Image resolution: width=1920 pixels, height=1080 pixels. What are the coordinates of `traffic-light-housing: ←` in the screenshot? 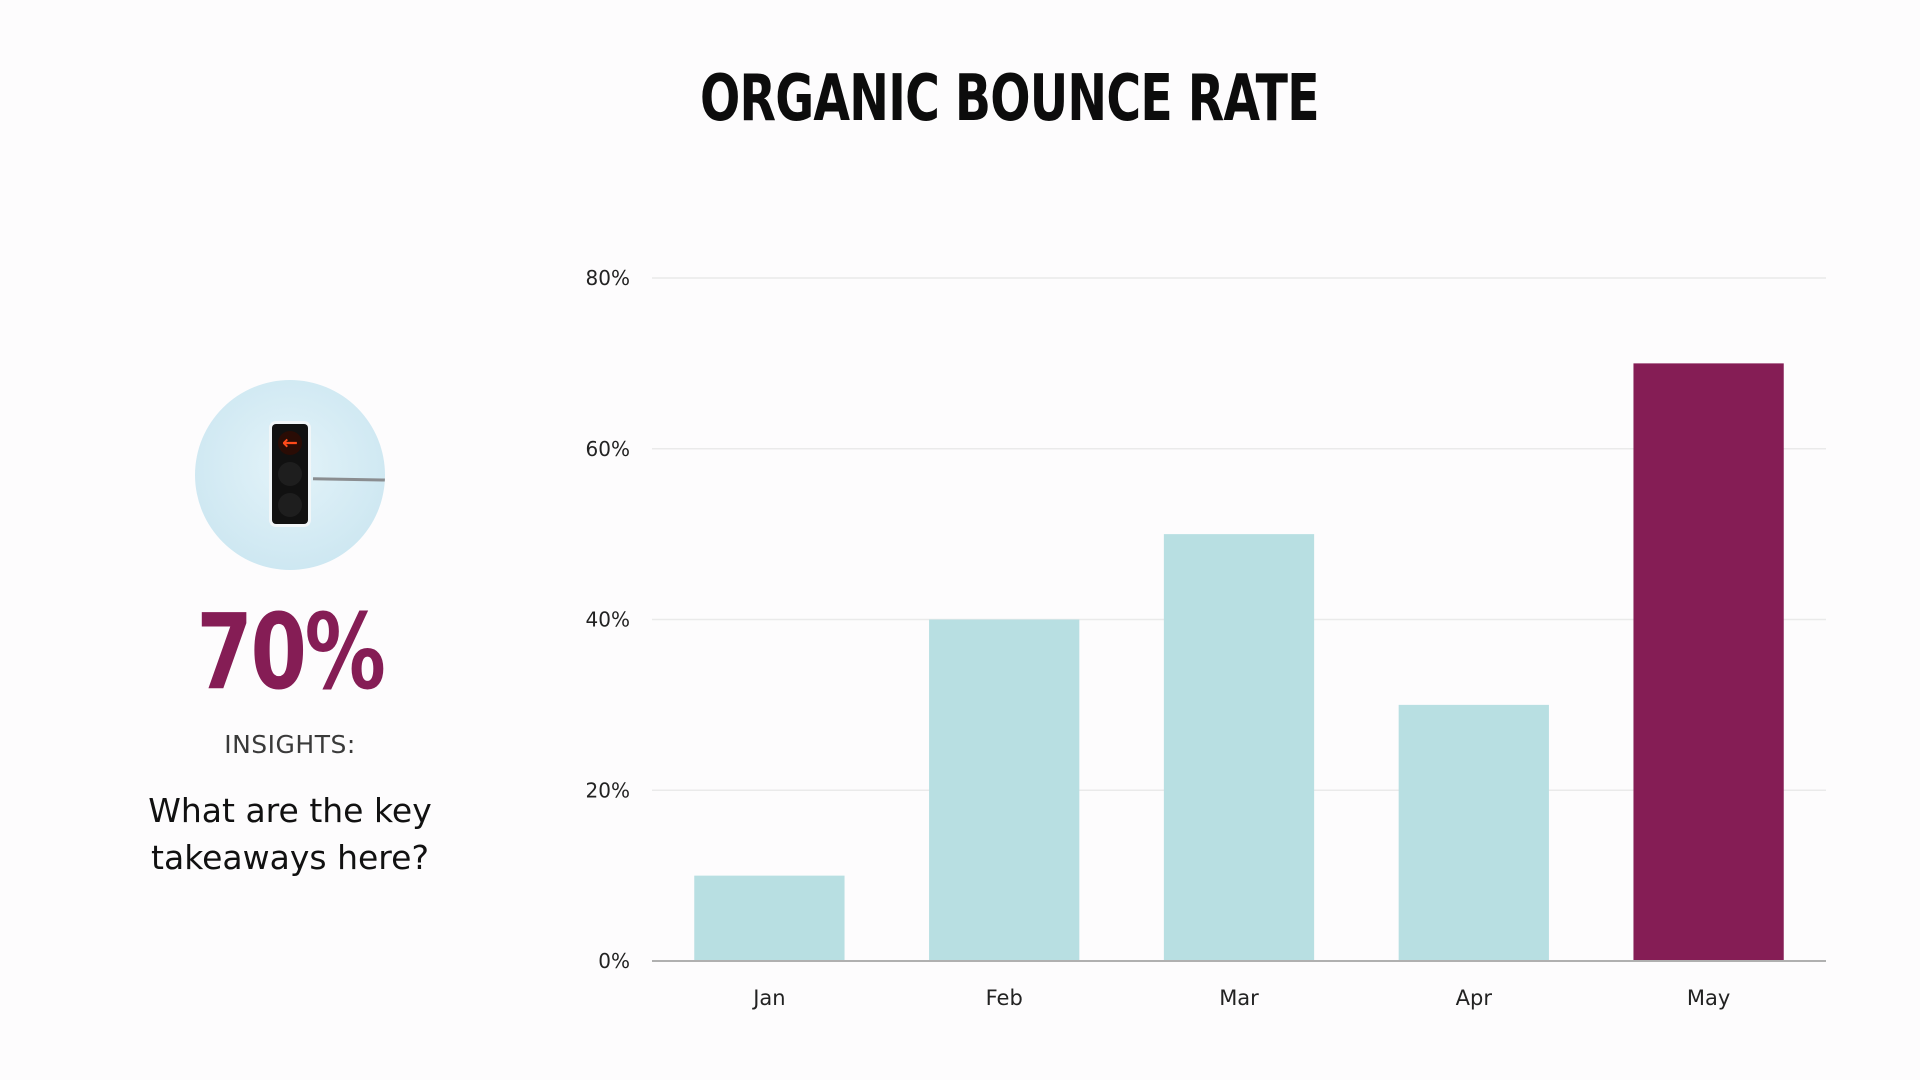 It's located at (290, 474).